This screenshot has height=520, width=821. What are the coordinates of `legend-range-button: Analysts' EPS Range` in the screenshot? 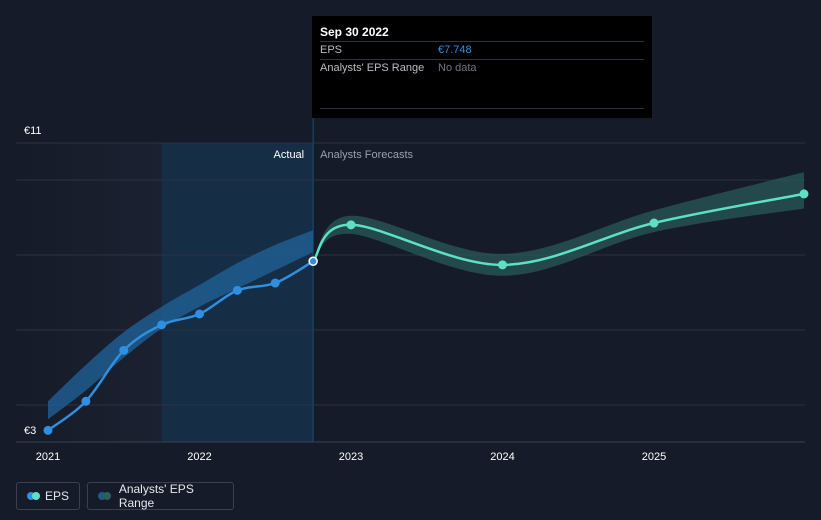 It's located at (160, 496).